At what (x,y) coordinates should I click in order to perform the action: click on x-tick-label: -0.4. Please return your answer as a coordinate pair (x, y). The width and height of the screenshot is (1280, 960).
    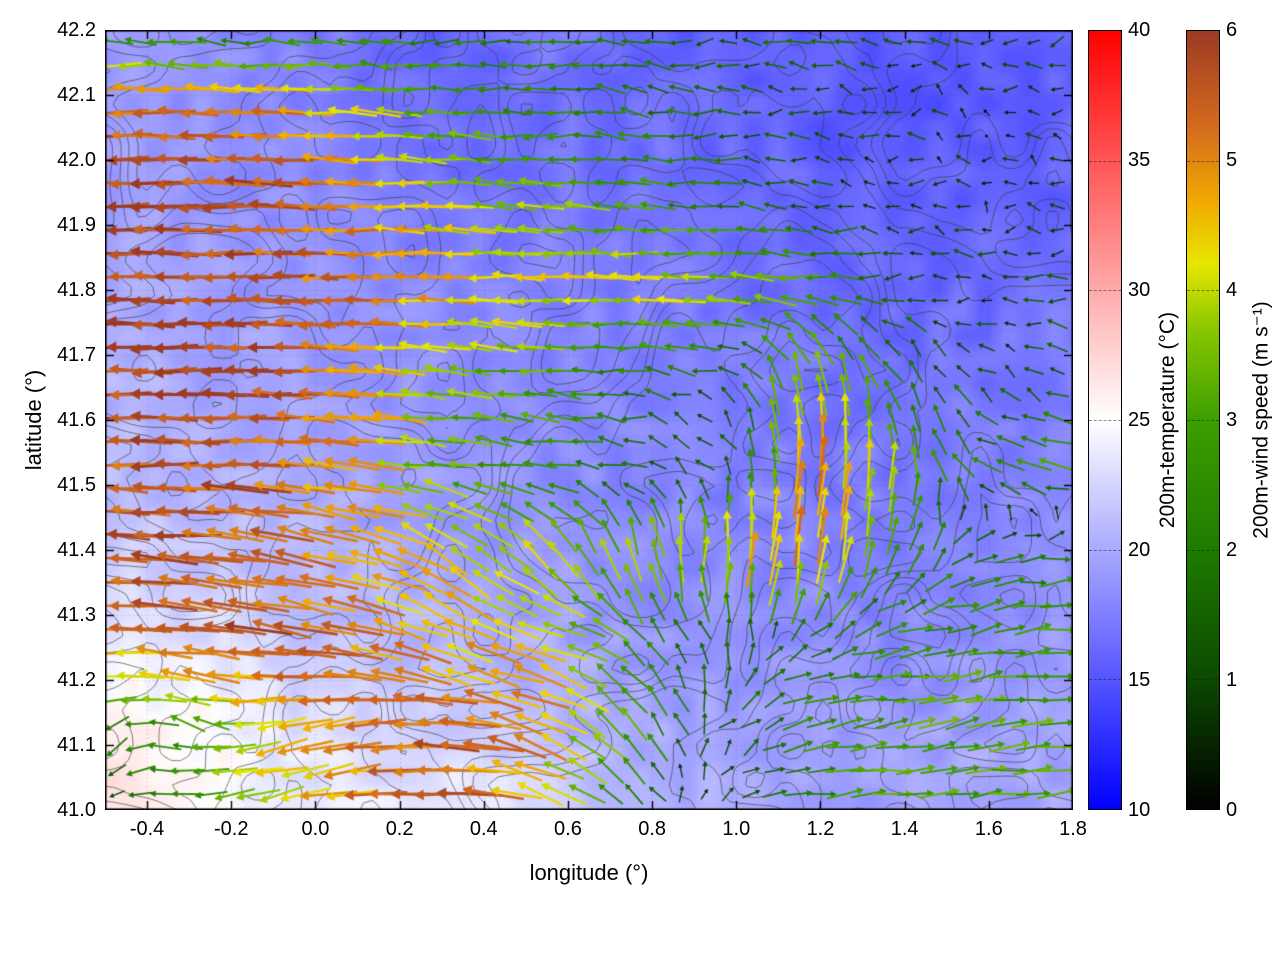
    Looking at the image, I should click on (147, 829).